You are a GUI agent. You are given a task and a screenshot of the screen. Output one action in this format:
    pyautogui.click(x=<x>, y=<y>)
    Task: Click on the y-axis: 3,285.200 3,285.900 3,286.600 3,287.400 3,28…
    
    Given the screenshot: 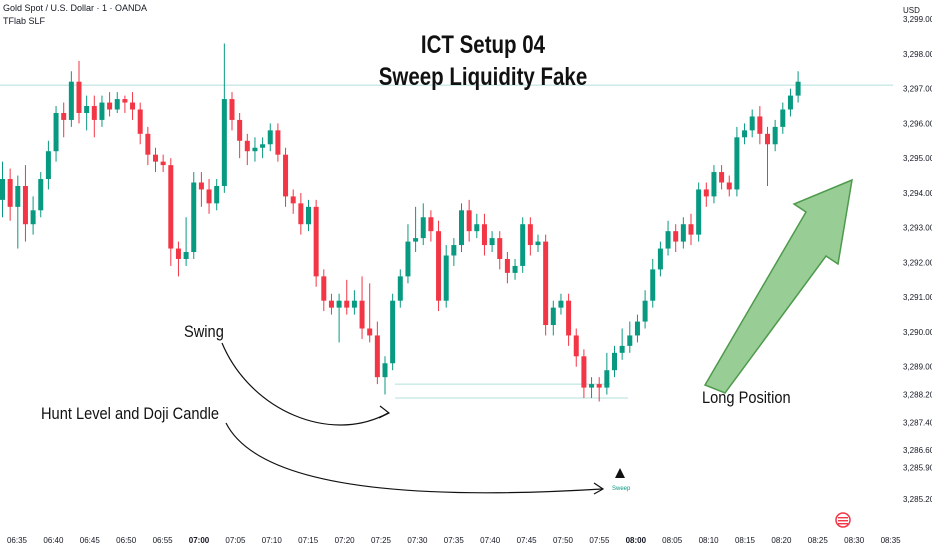 What is the action you would take?
    pyautogui.click(x=917, y=259)
    